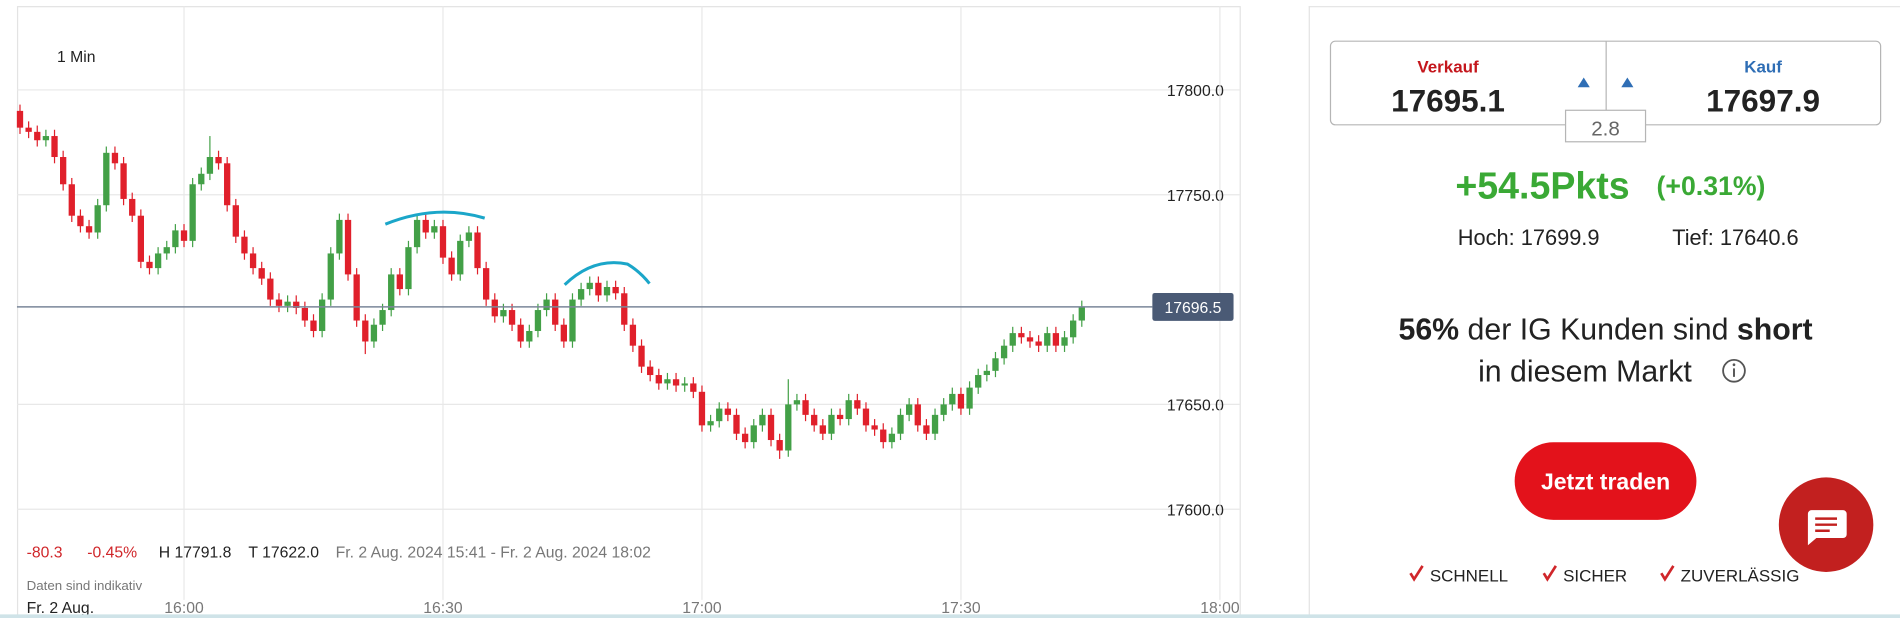 The width and height of the screenshot is (1900, 618). I want to click on sell-label: Verkauf, so click(1448, 67).